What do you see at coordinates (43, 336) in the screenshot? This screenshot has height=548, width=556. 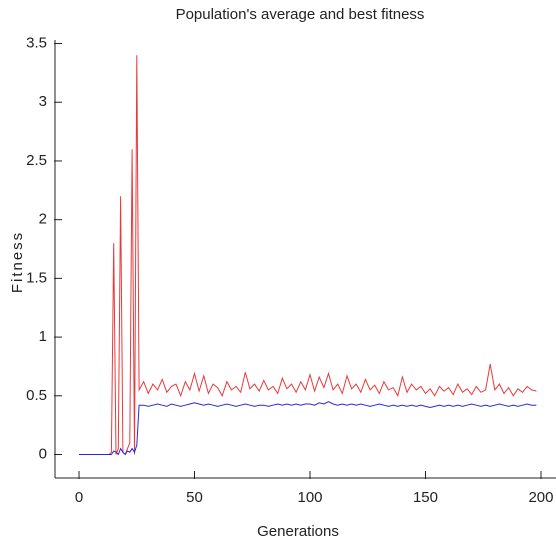 I see `y-tick-label: 1` at bounding box center [43, 336].